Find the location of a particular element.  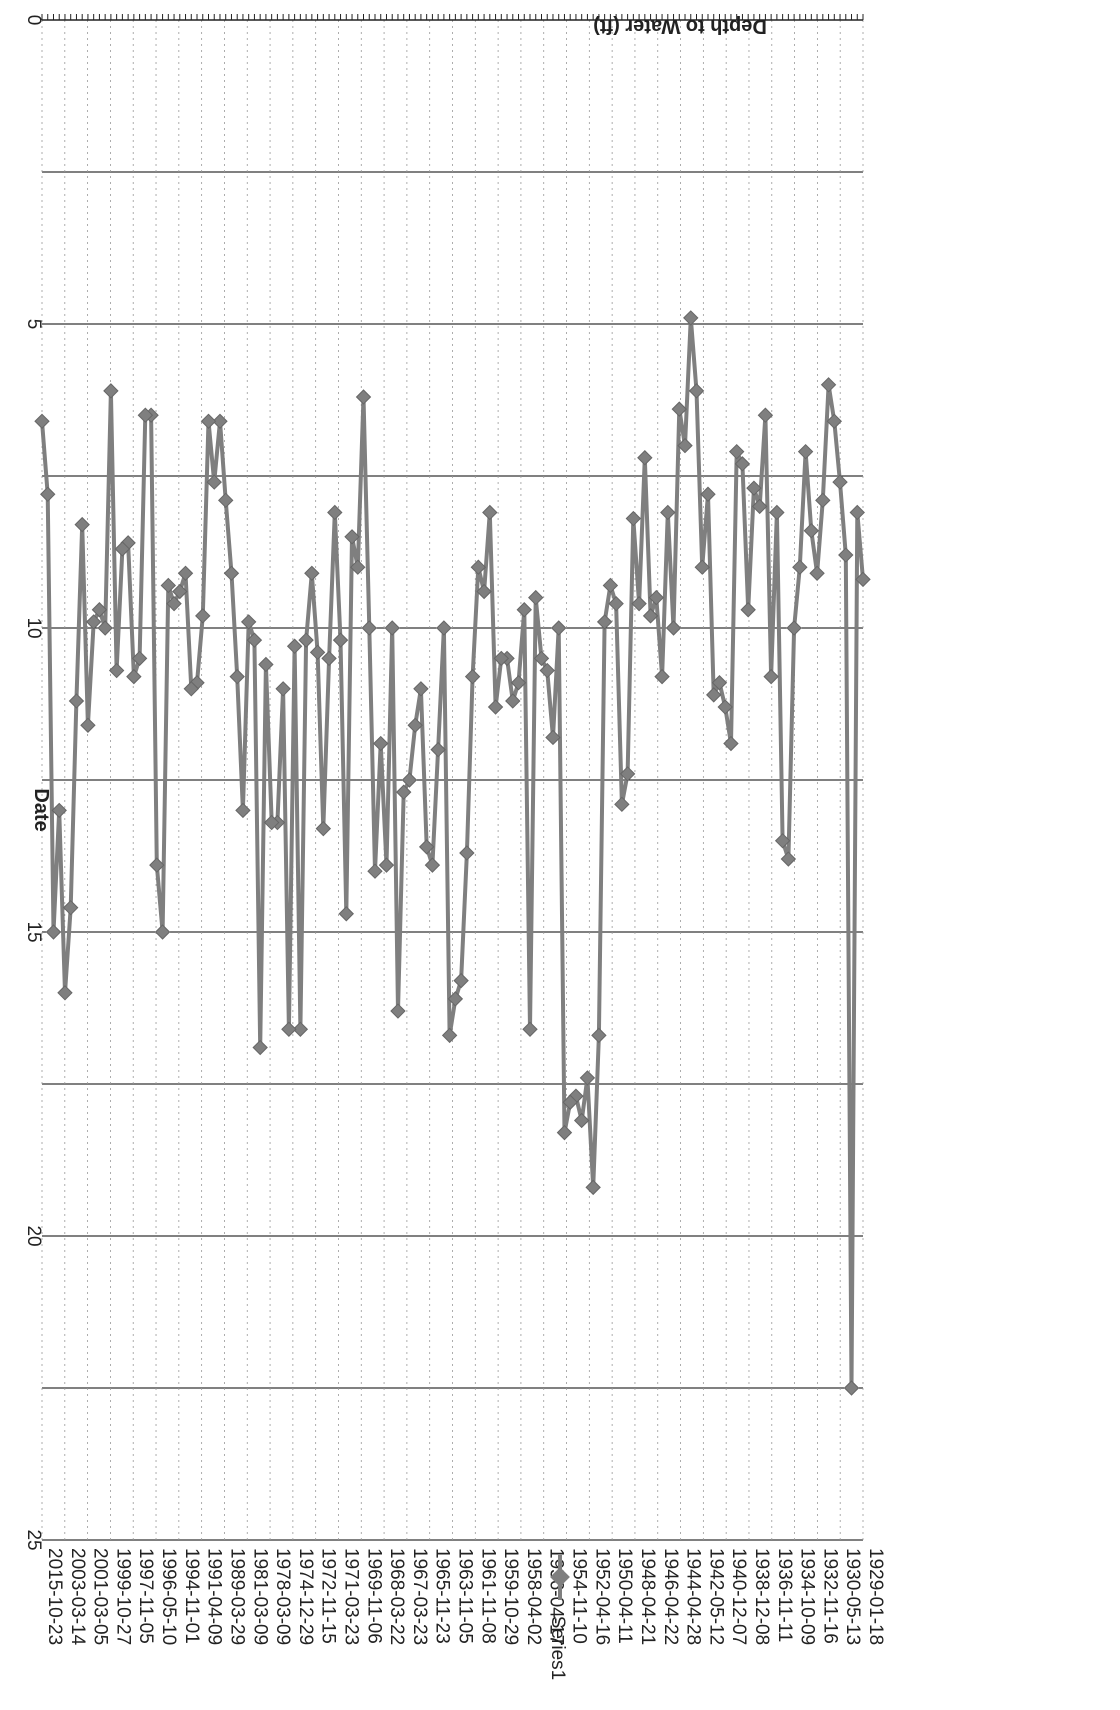

x-tick-label: 1999-10-27 is located at coordinates (122, 1596).